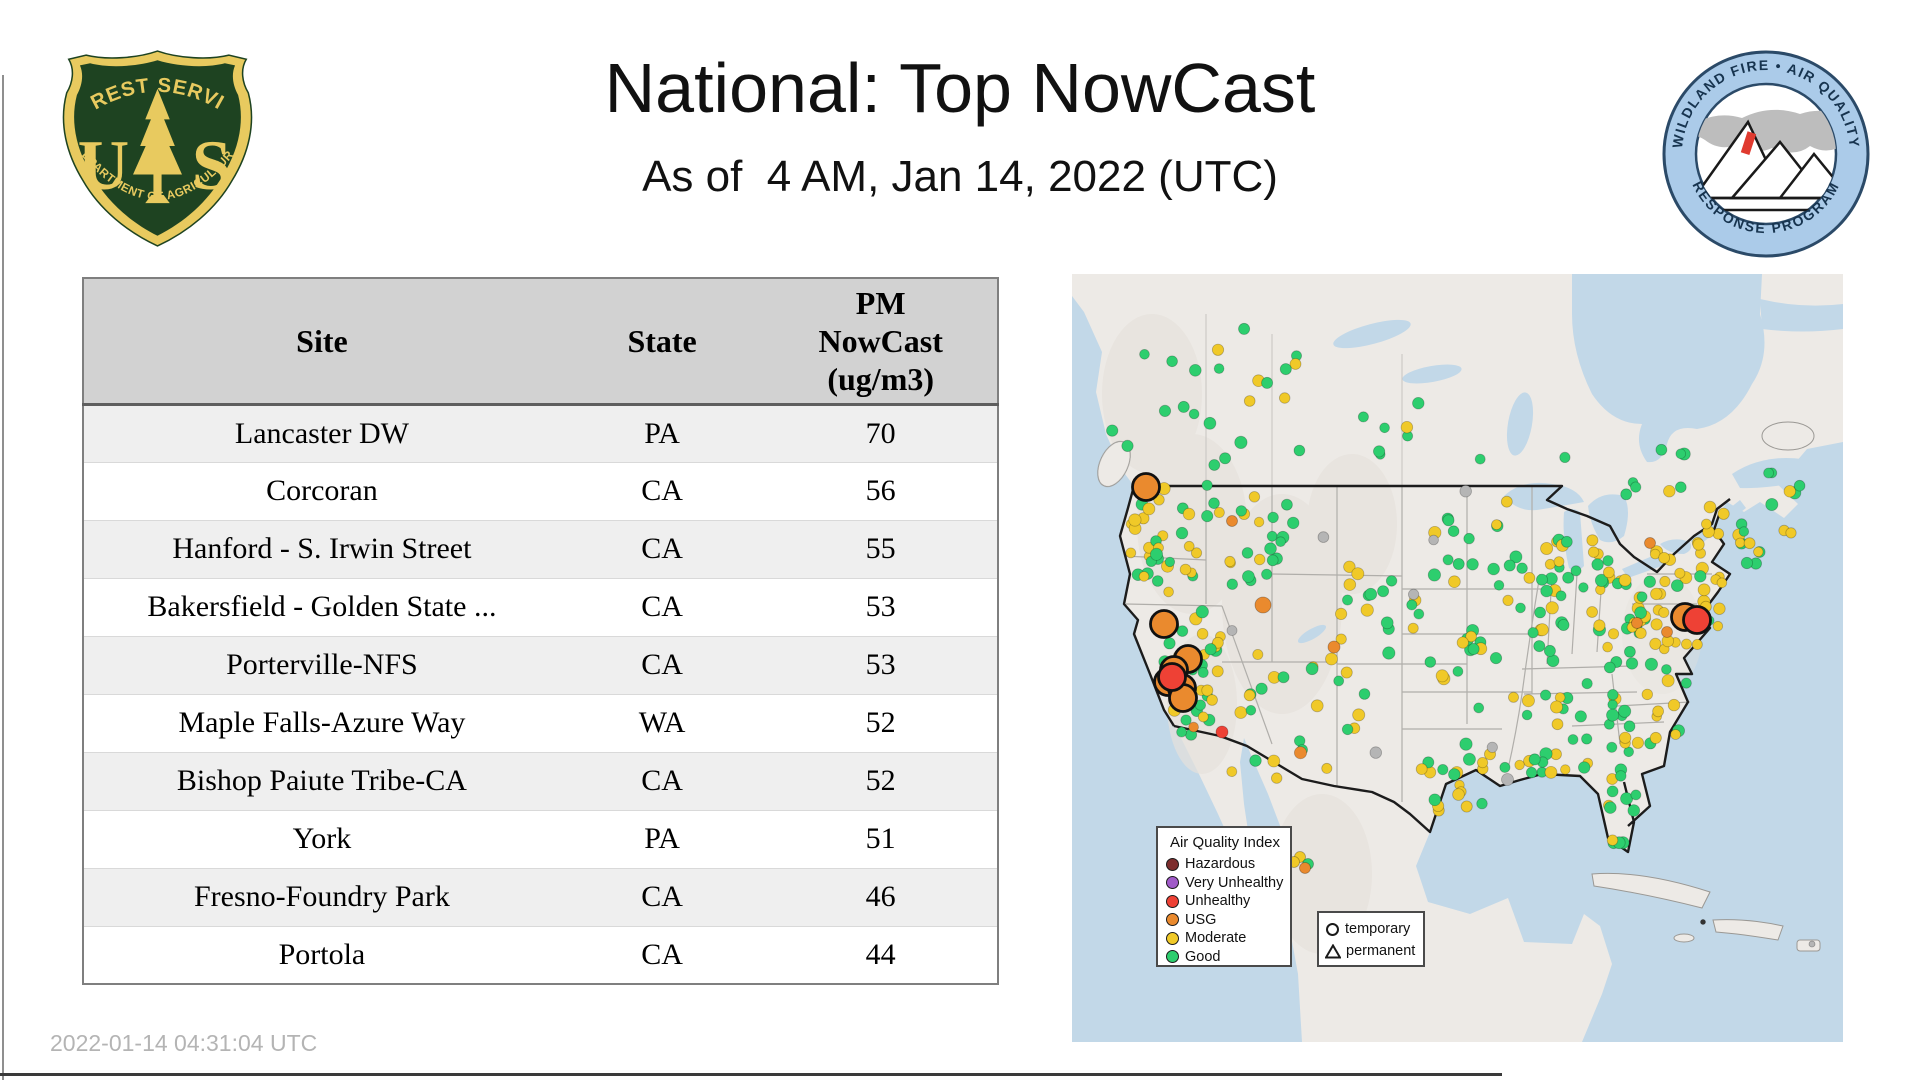 This screenshot has height=1080, width=1920. I want to click on legend-label: USG, so click(1201, 919).